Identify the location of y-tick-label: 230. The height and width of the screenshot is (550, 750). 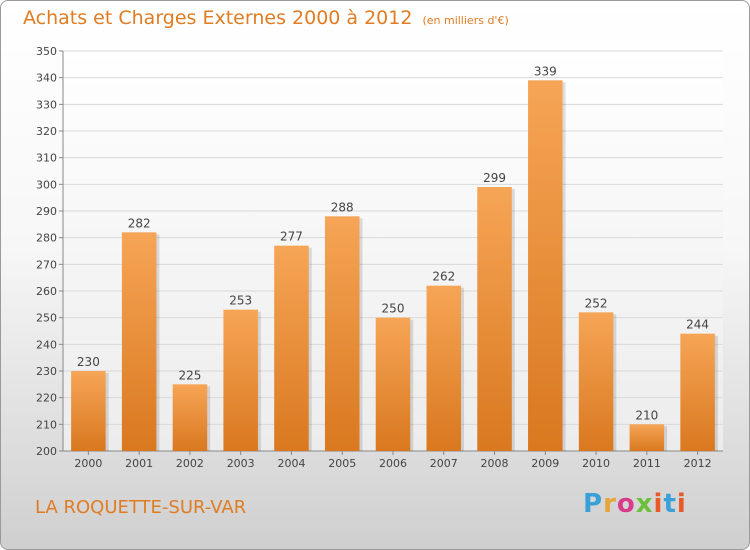
(46, 371).